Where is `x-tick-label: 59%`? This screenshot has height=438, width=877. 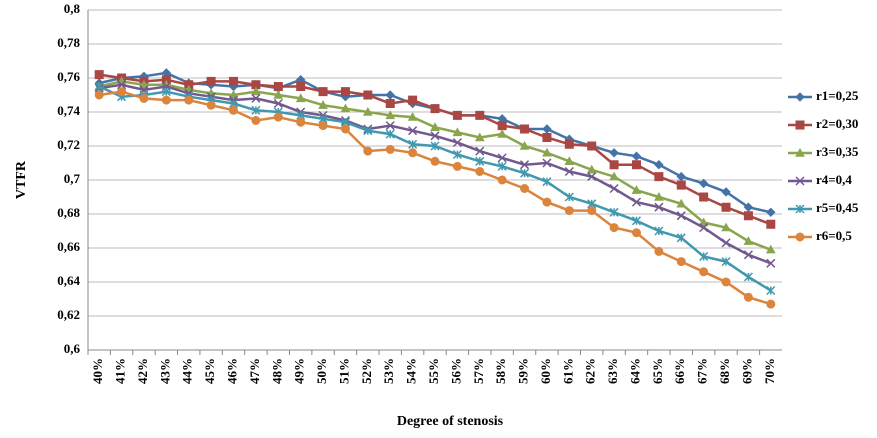 x-tick-label: 59% is located at coordinates (523, 371).